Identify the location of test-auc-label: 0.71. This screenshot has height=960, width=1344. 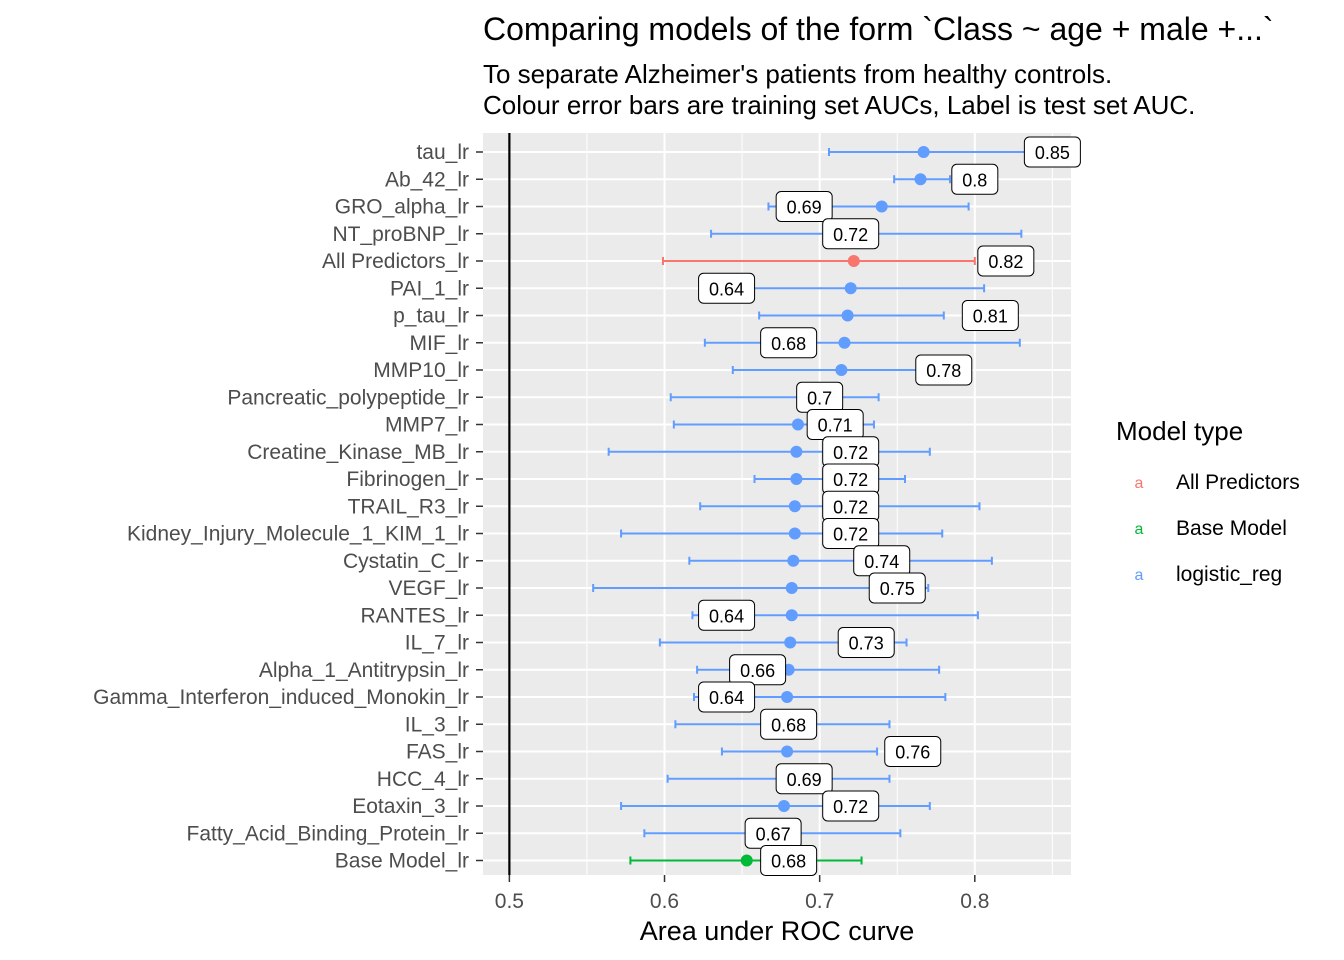
(835, 424).